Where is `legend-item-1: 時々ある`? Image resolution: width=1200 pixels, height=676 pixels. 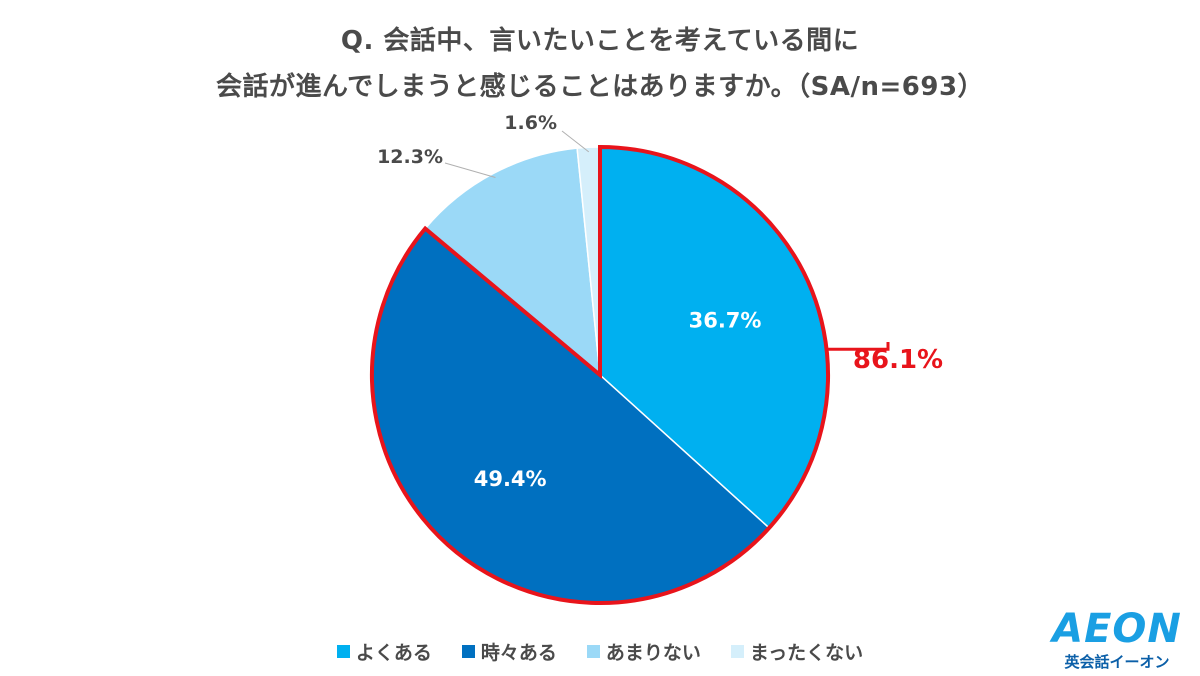
legend-item-1: 時々ある is located at coordinates (509, 651).